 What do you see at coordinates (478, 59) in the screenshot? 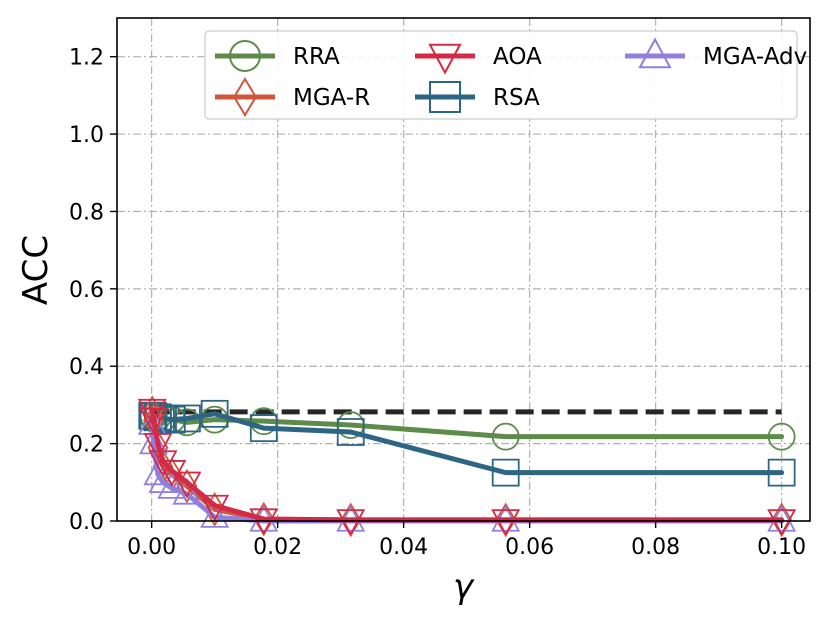
I see `legend-item-aoa: AOA` at bounding box center [478, 59].